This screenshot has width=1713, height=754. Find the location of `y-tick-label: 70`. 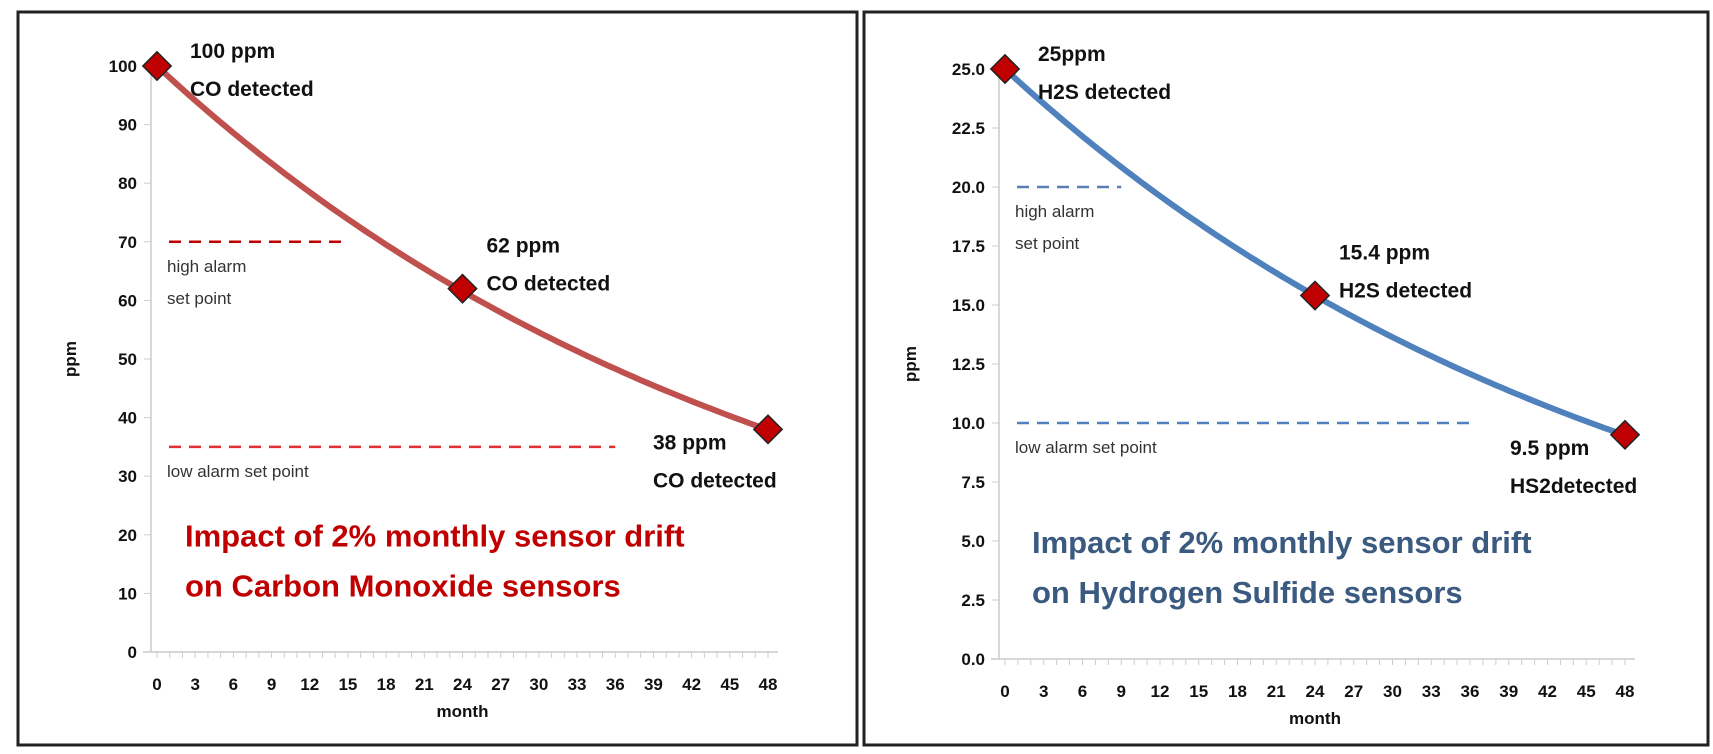

y-tick-label: 70 is located at coordinates (127, 242).